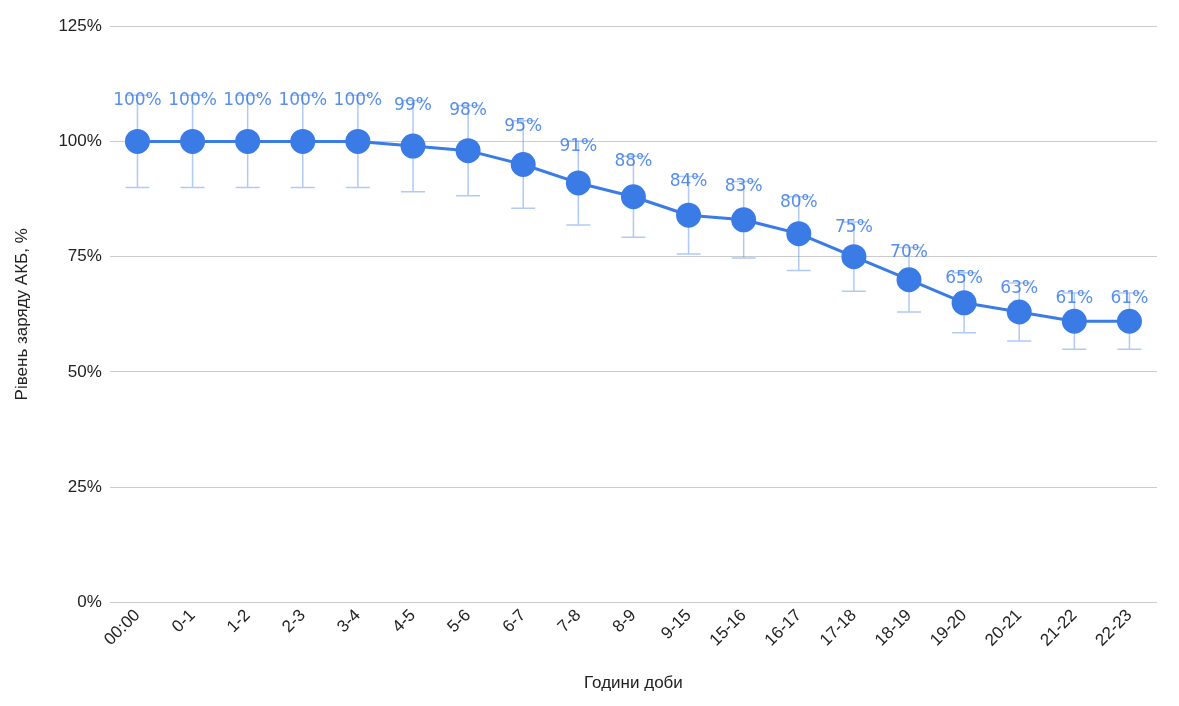 The image size is (1179, 706). What do you see at coordinates (798, 200) in the screenshot?
I see `data-label: 80%` at bounding box center [798, 200].